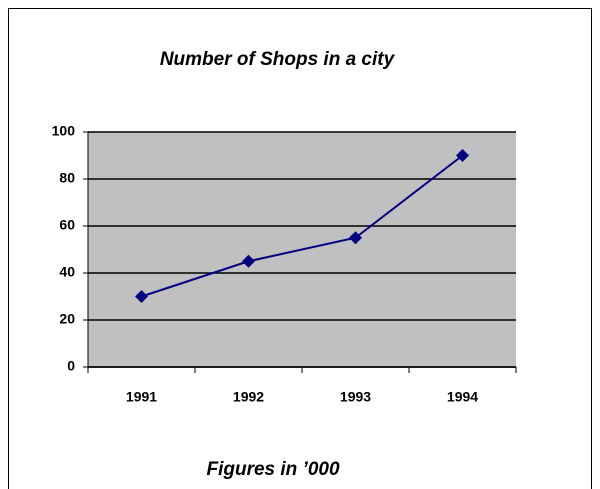 This screenshot has width=600, height=489. Describe the element at coordinates (67, 178) in the screenshot. I see `y-tick-label: 80` at that location.